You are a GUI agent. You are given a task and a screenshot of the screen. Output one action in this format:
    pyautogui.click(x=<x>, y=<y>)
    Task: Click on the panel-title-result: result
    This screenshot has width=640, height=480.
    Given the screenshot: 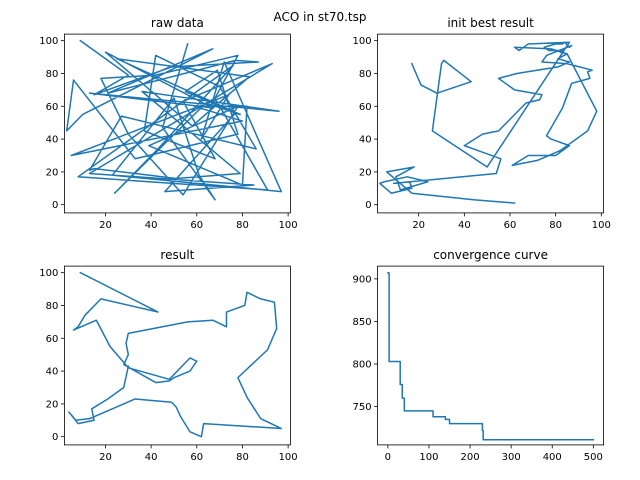 What is the action you would take?
    pyautogui.click(x=177, y=255)
    